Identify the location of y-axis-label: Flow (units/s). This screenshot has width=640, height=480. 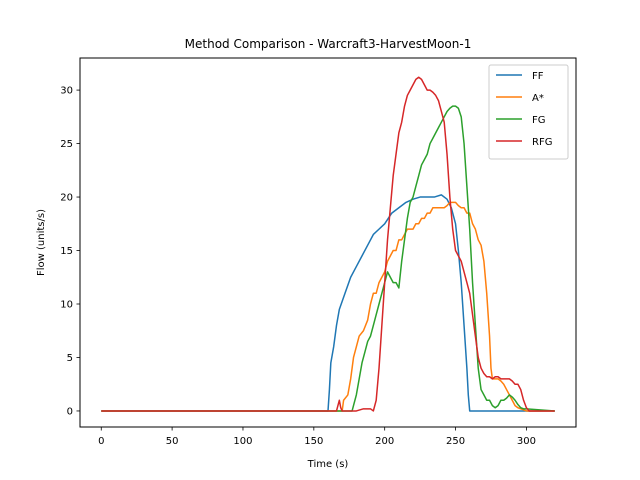
(41, 242).